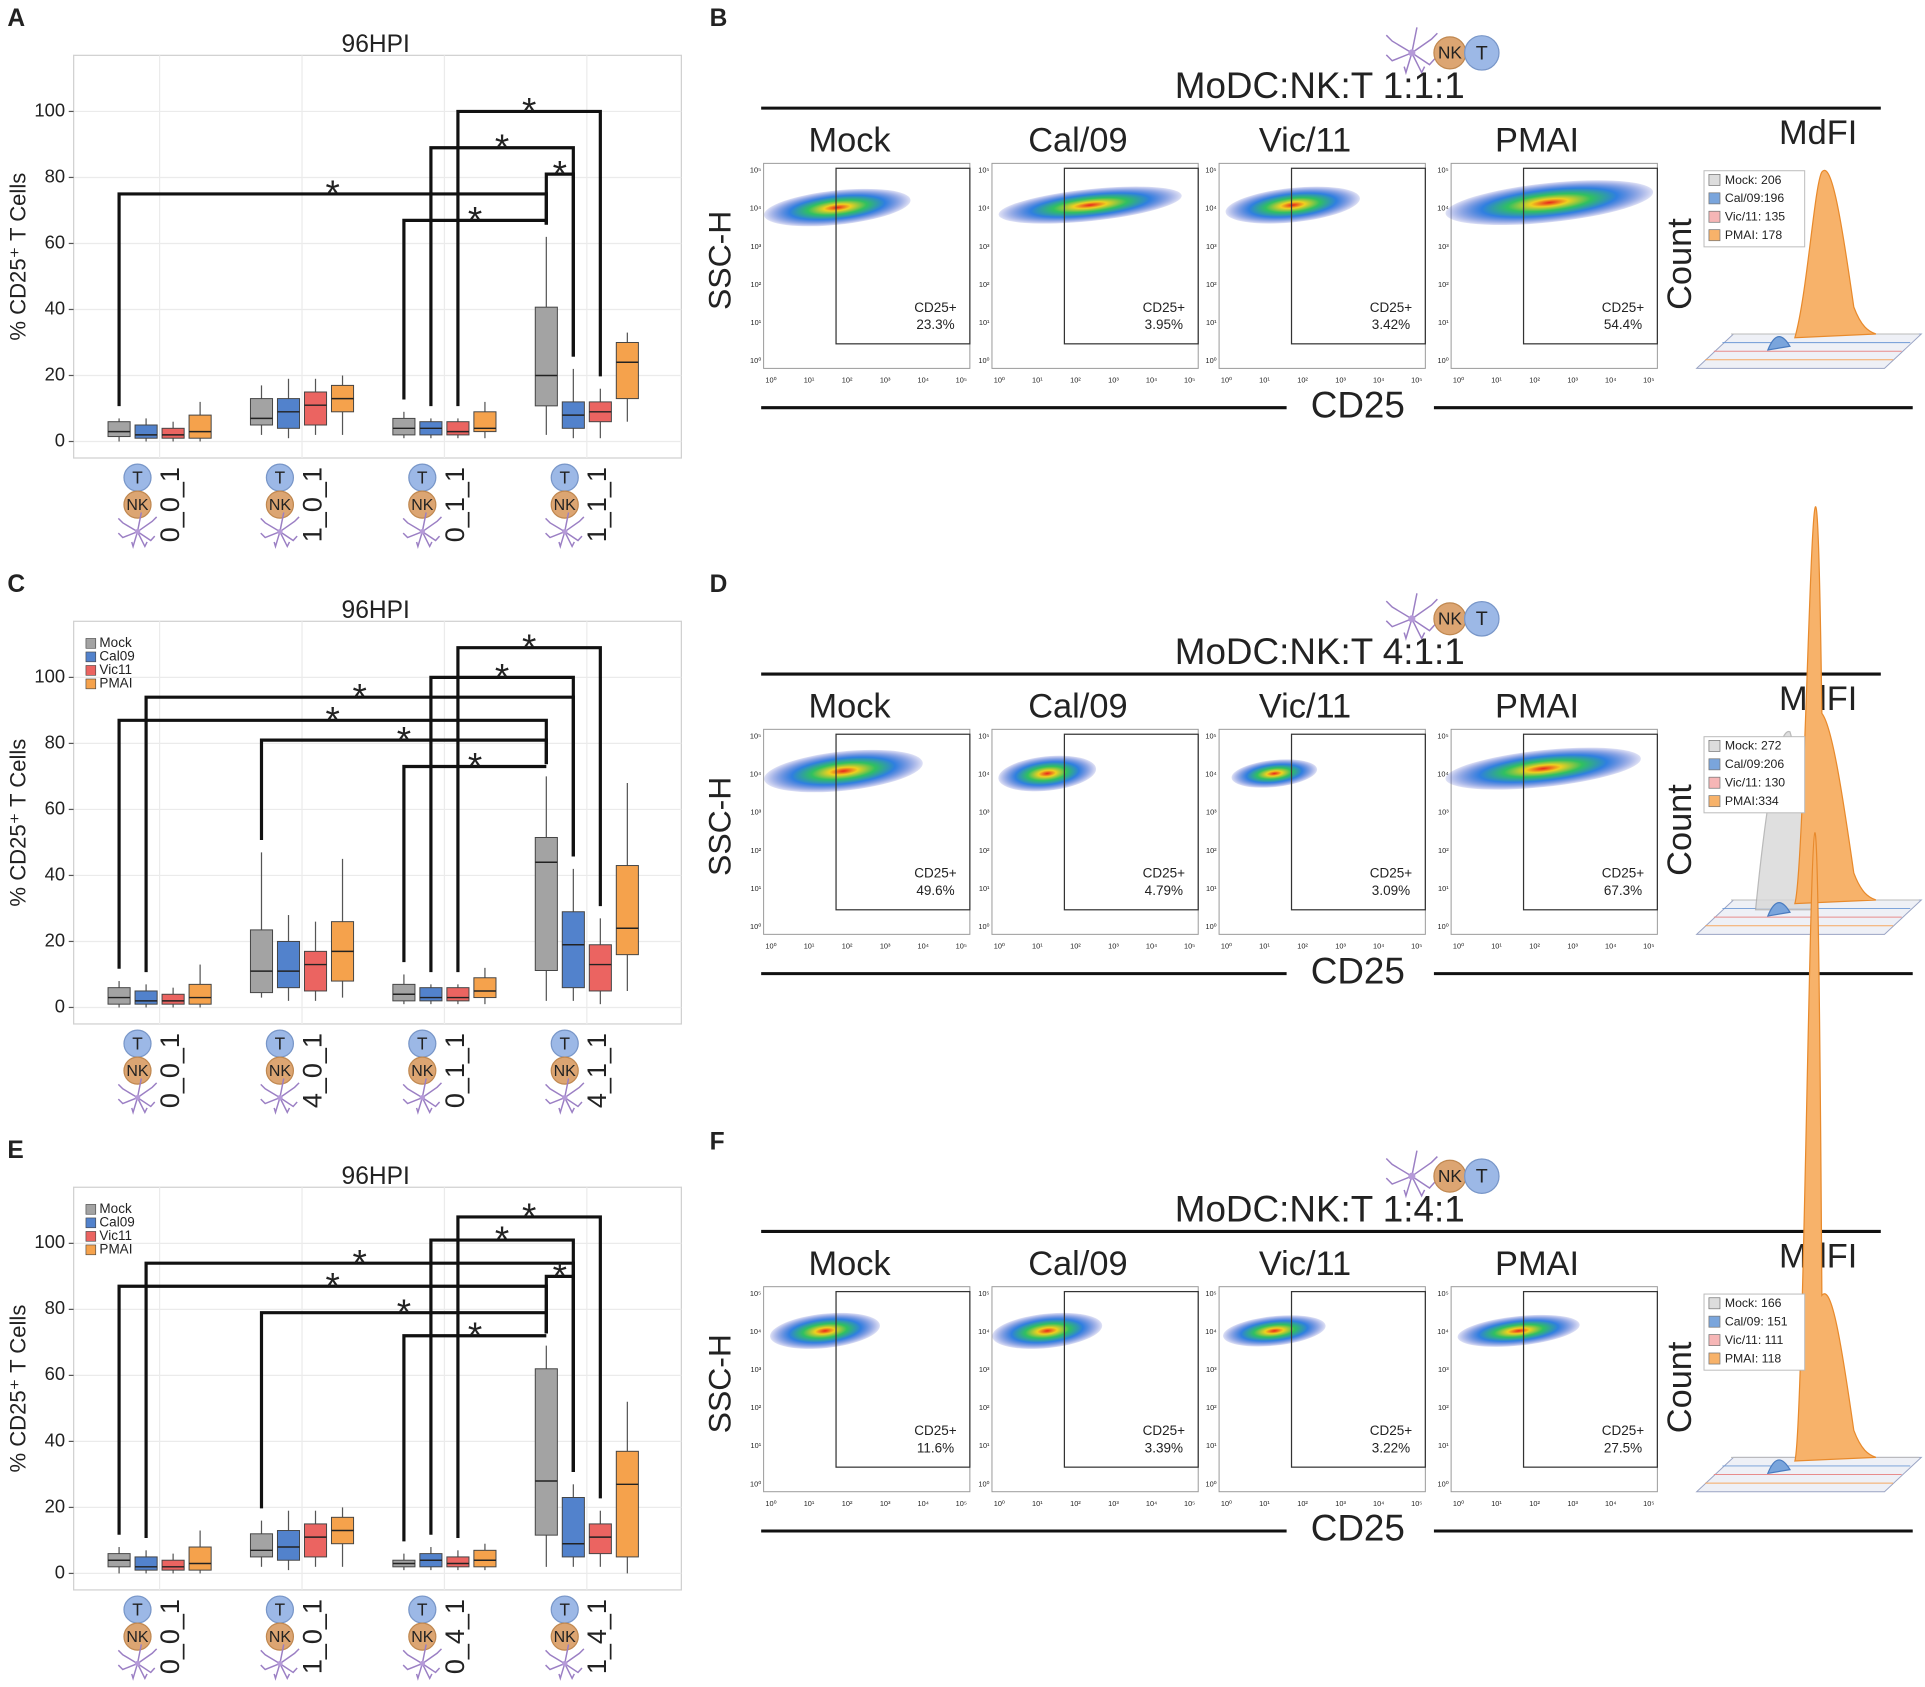 The image size is (1925, 1687). What do you see at coordinates (529, 1377) in the screenshot?
I see `significance-bracket` at bounding box center [529, 1377].